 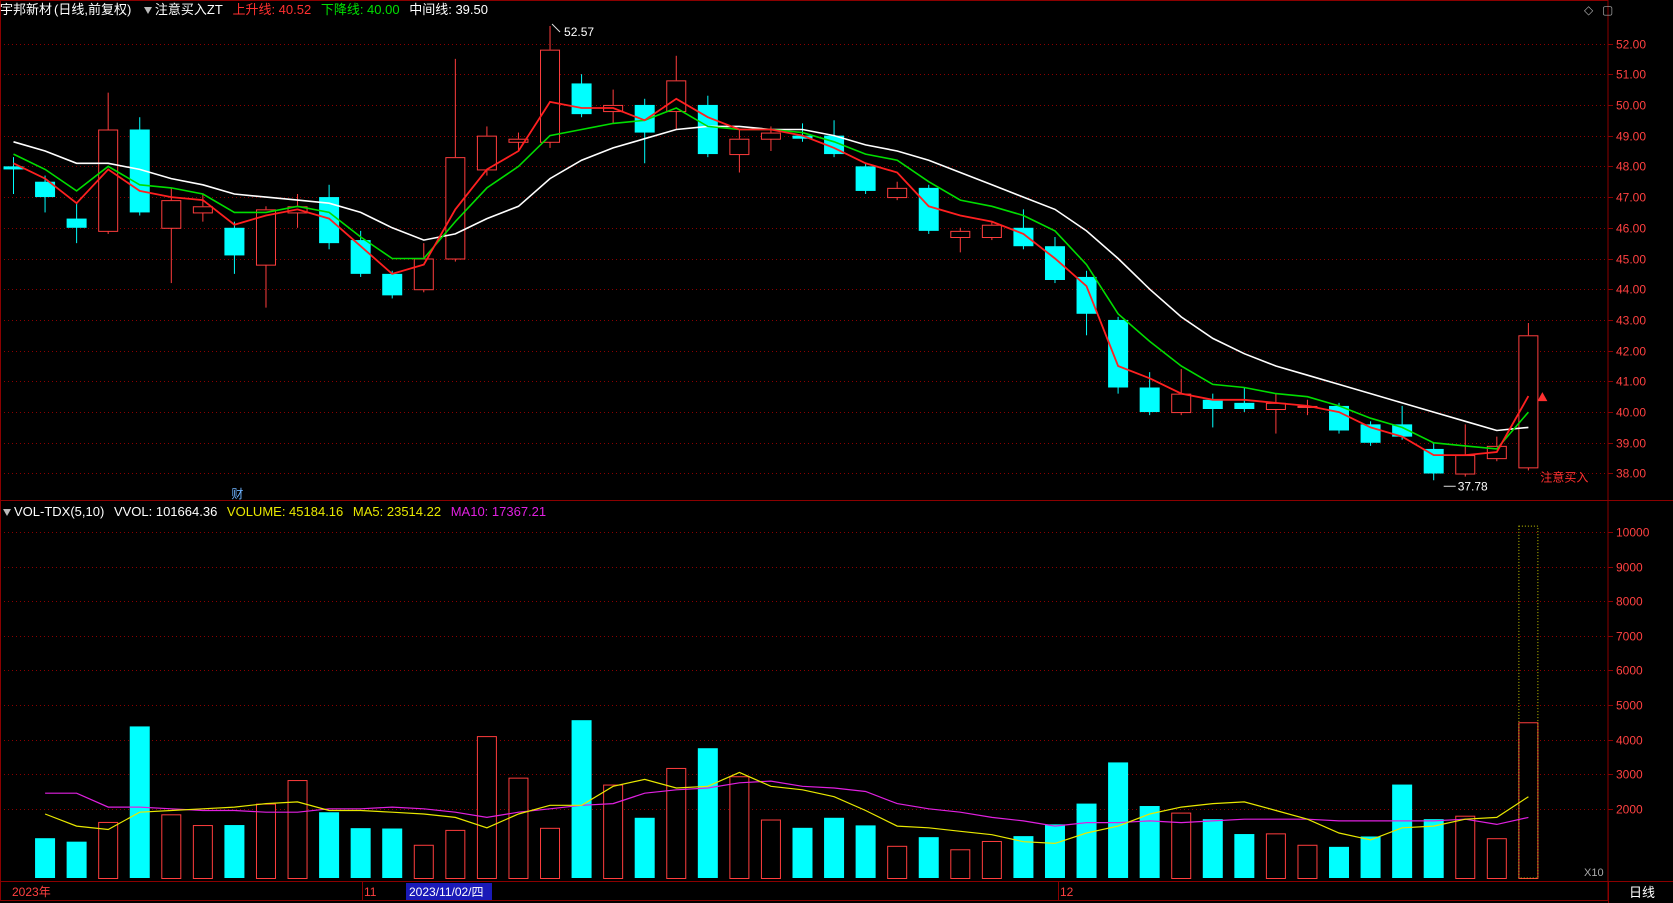 What do you see at coordinates (59, 511) in the screenshot?
I see `vol-indicator-name: VOL-TDX(5,10)` at bounding box center [59, 511].